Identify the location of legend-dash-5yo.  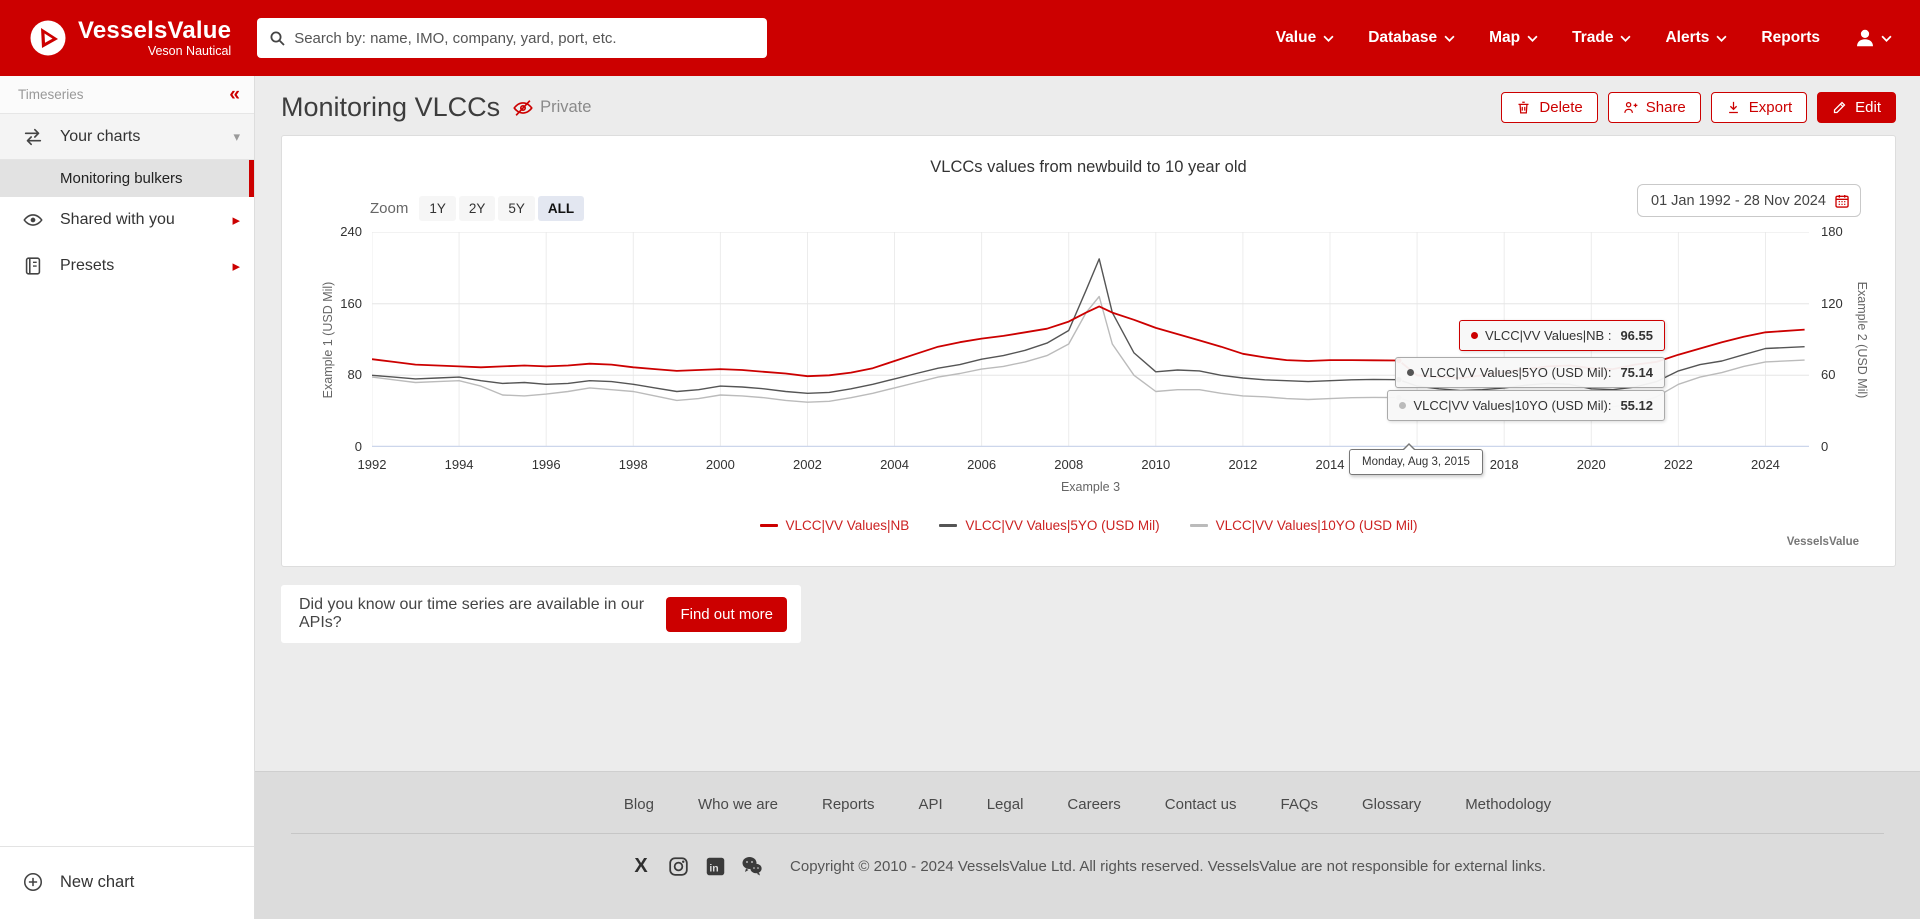
(948, 525).